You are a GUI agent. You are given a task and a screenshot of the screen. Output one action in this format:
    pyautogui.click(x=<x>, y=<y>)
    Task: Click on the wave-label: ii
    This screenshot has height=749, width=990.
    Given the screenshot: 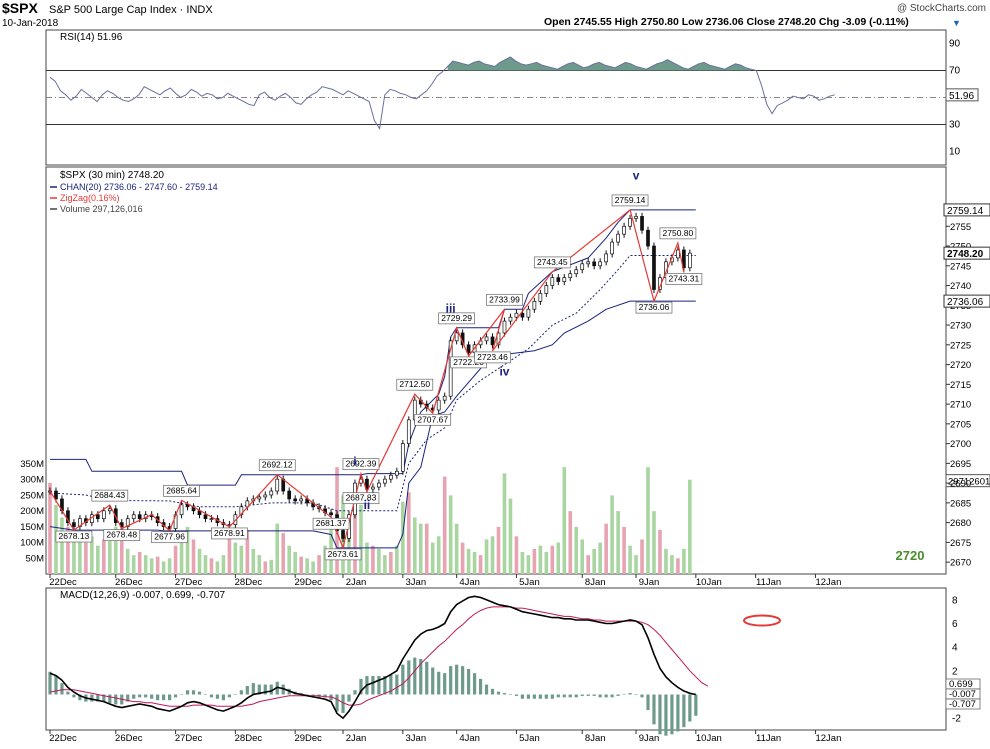 What is the action you would take?
    pyautogui.click(x=367, y=505)
    